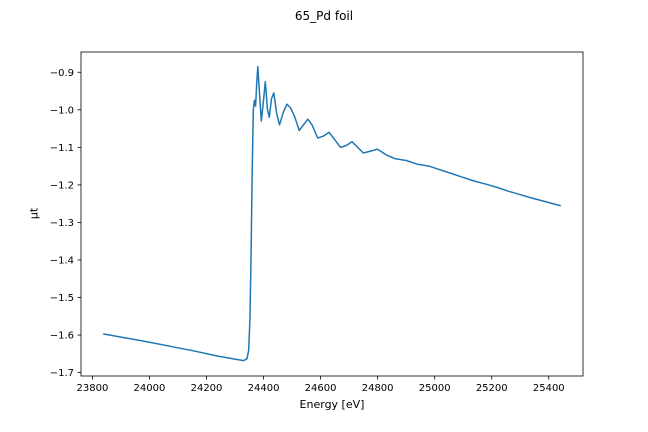  Describe the element at coordinates (62, 148) in the screenshot. I see `y-tick-label: −1.1` at that location.